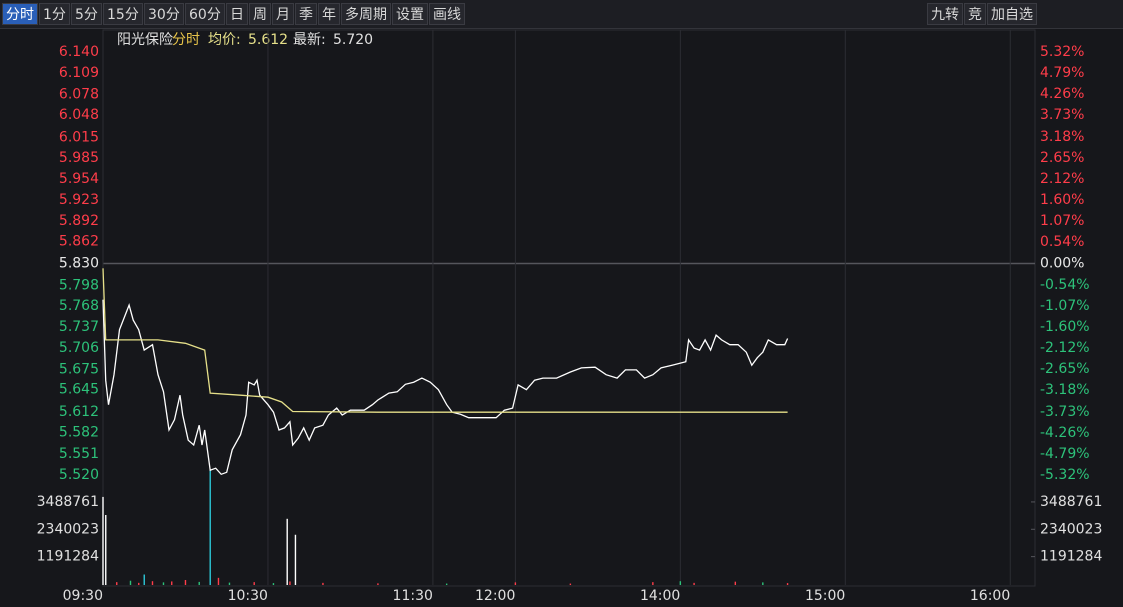 The height and width of the screenshot is (607, 1123). Describe the element at coordinates (1062, 221) in the screenshot. I see `y2-tick-label: 1.07%` at that location.